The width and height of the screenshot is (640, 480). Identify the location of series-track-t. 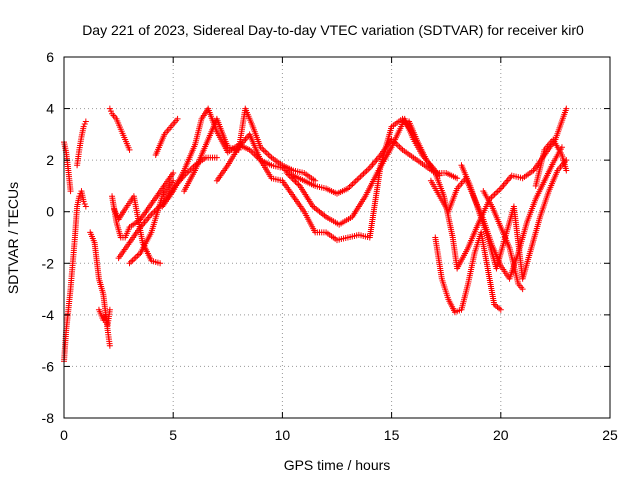
(503, 240).